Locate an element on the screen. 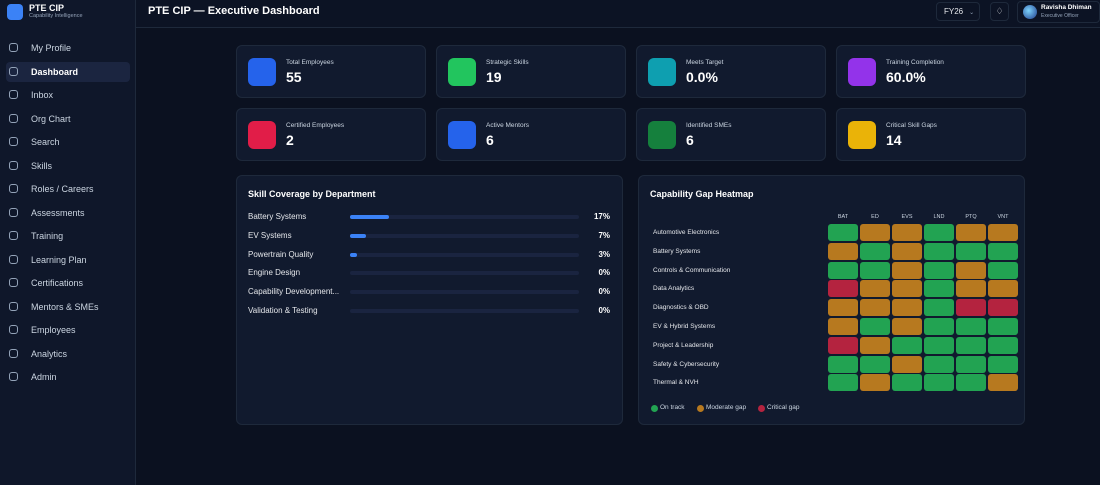  kpi-value: 2 is located at coordinates (290, 140).